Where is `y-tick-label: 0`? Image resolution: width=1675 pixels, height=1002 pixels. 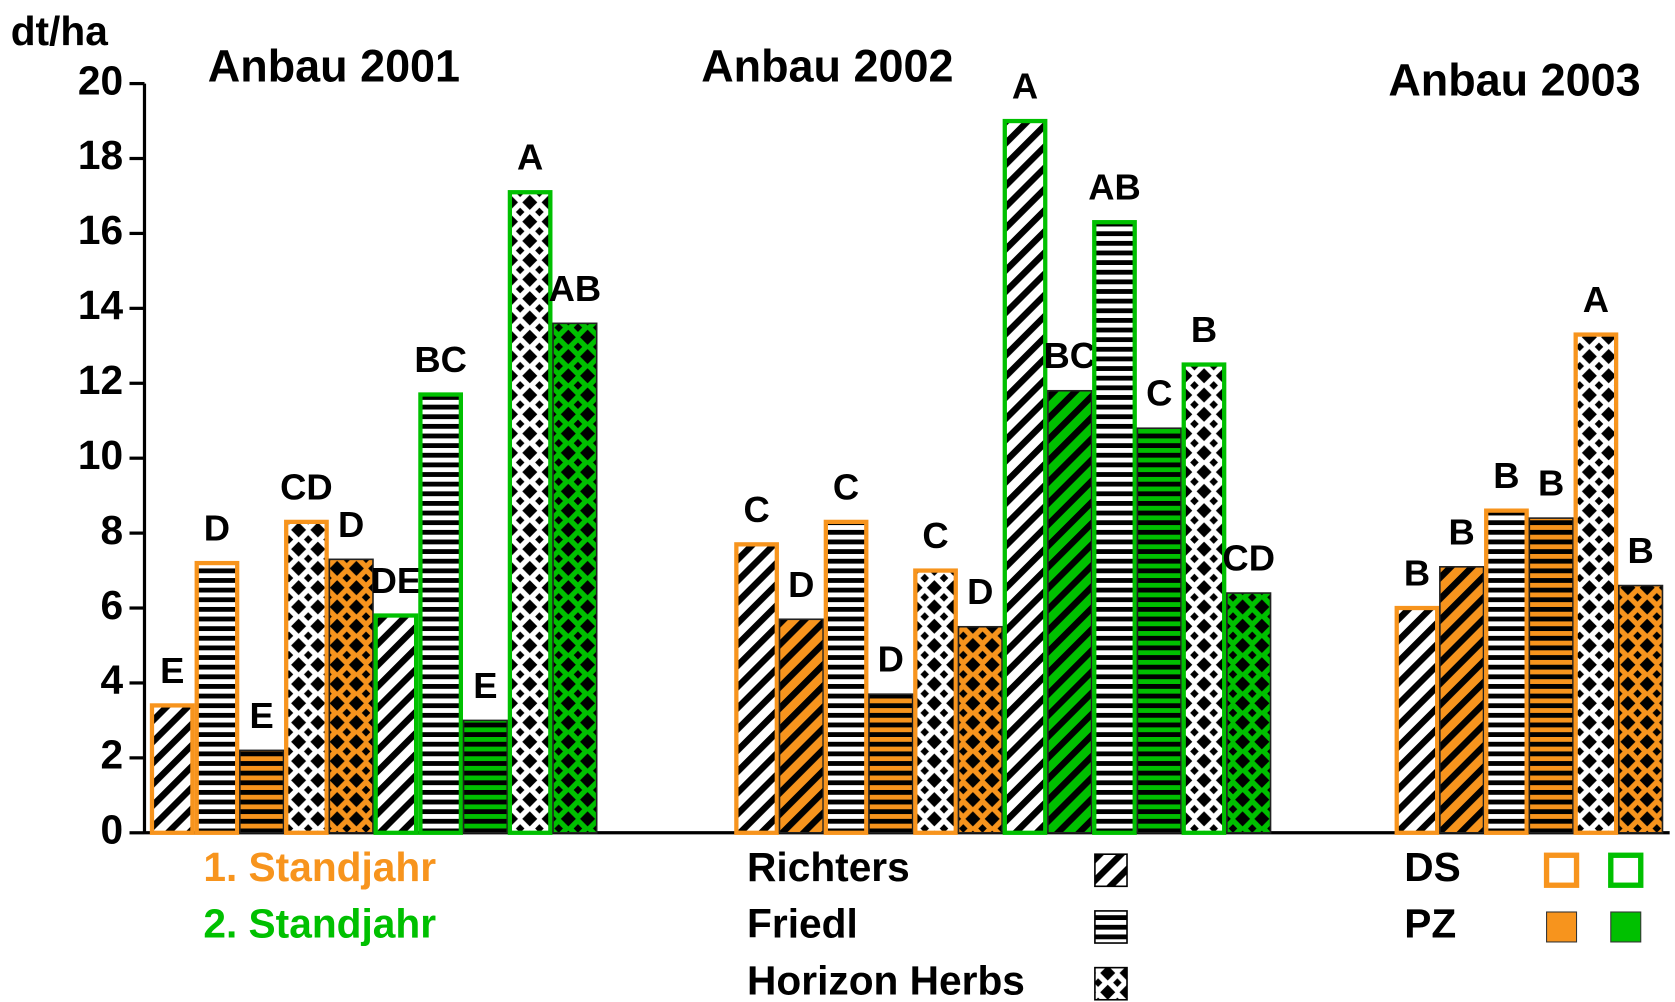 y-tick-label: 0 is located at coordinates (111, 830).